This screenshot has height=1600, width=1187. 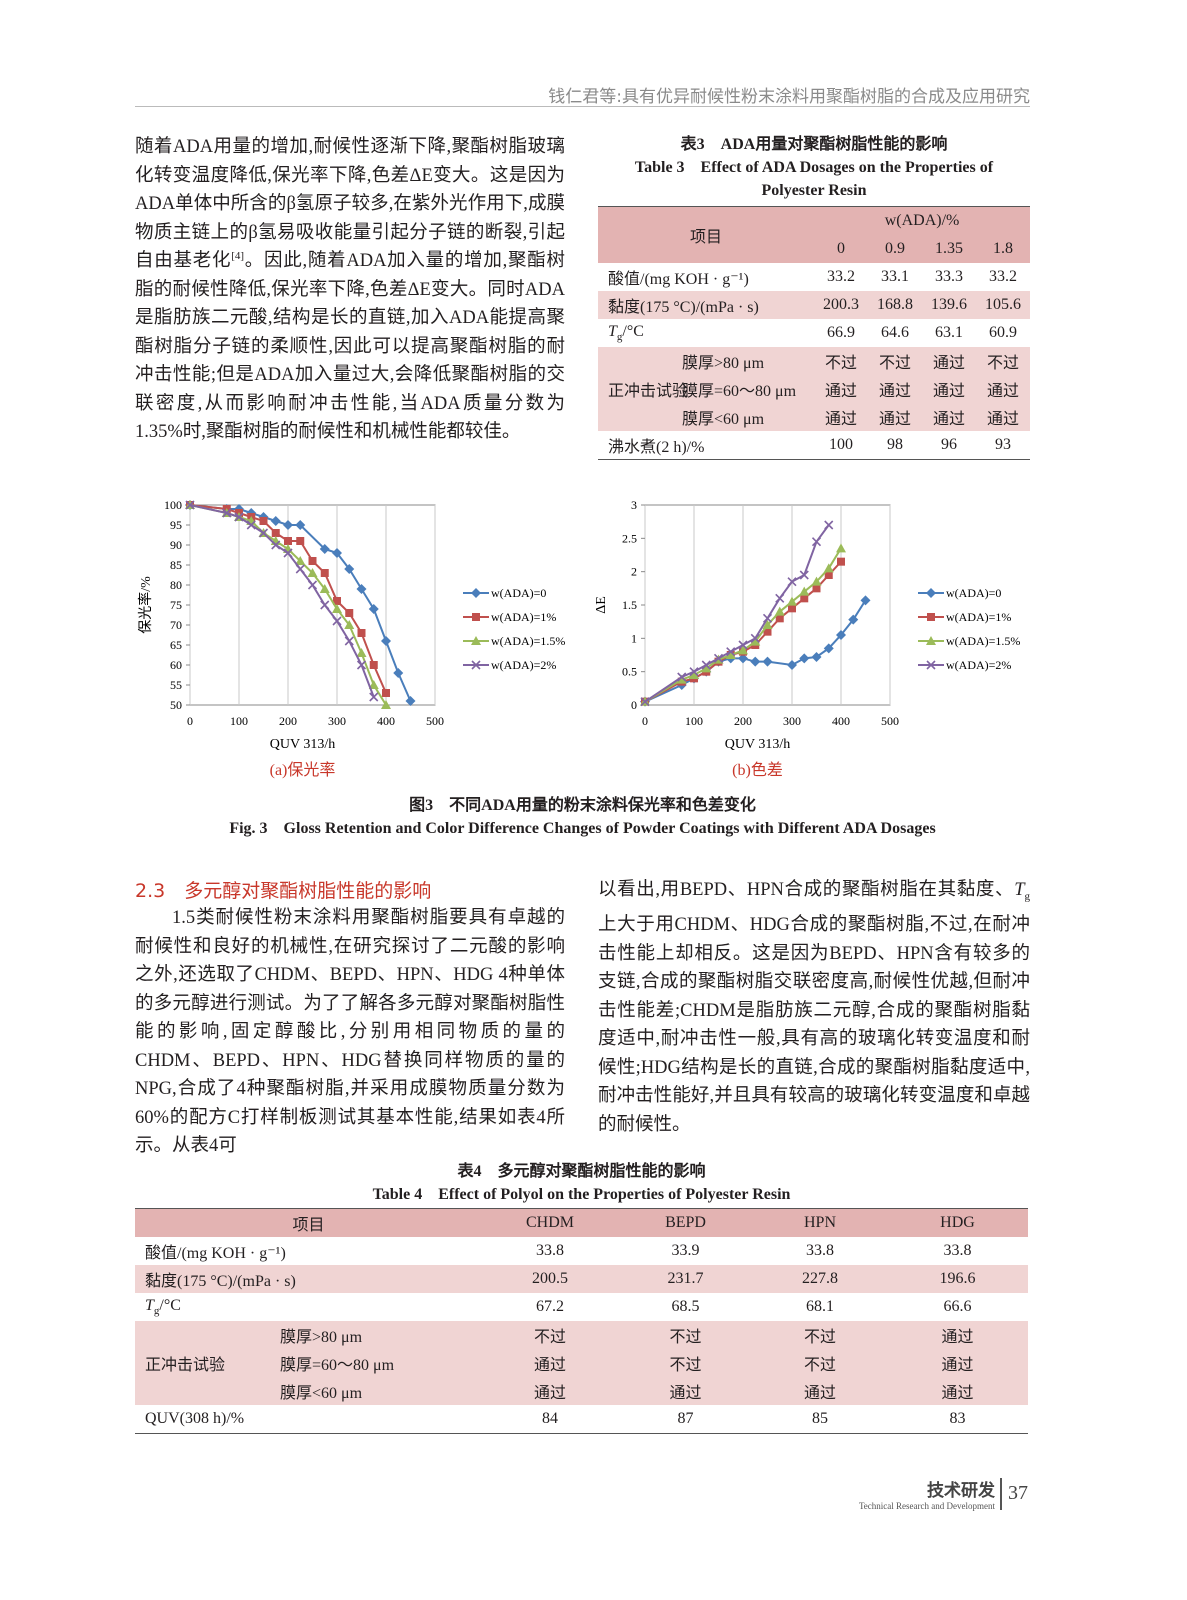 I want to click on legend-label: w(ADA)=2%, so click(x=523, y=665).